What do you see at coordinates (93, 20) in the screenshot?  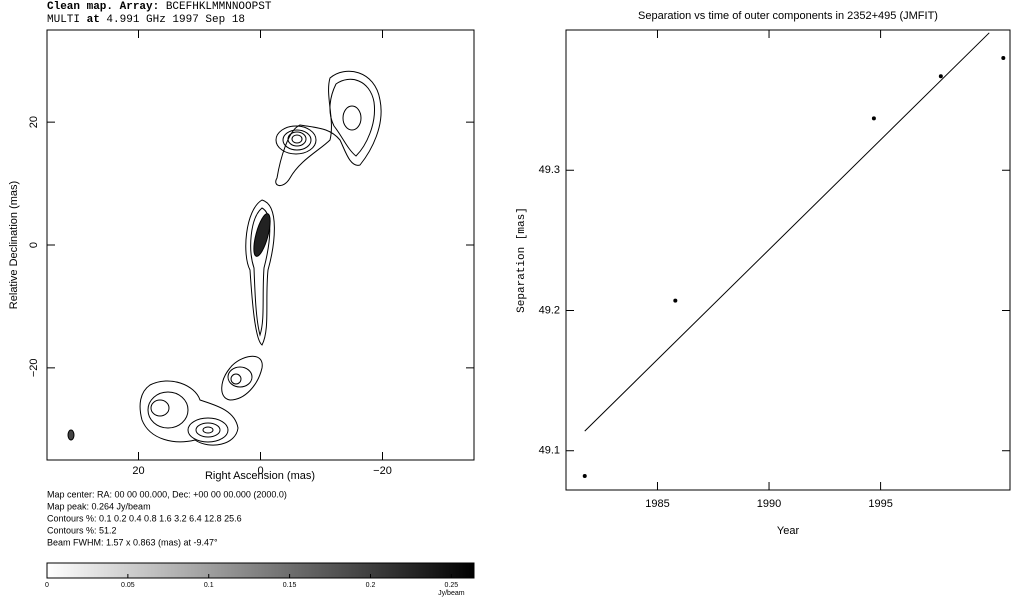 I see `title-part: at` at bounding box center [93, 20].